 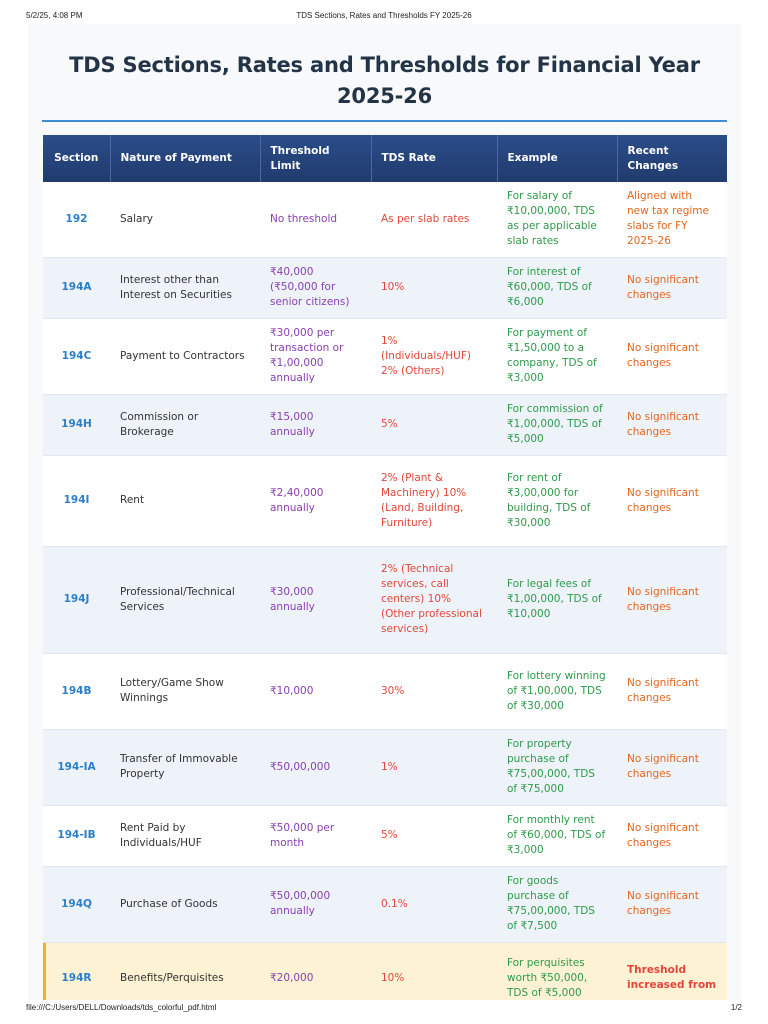 I want to click on cell-rate: 1%, so click(x=434, y=767).